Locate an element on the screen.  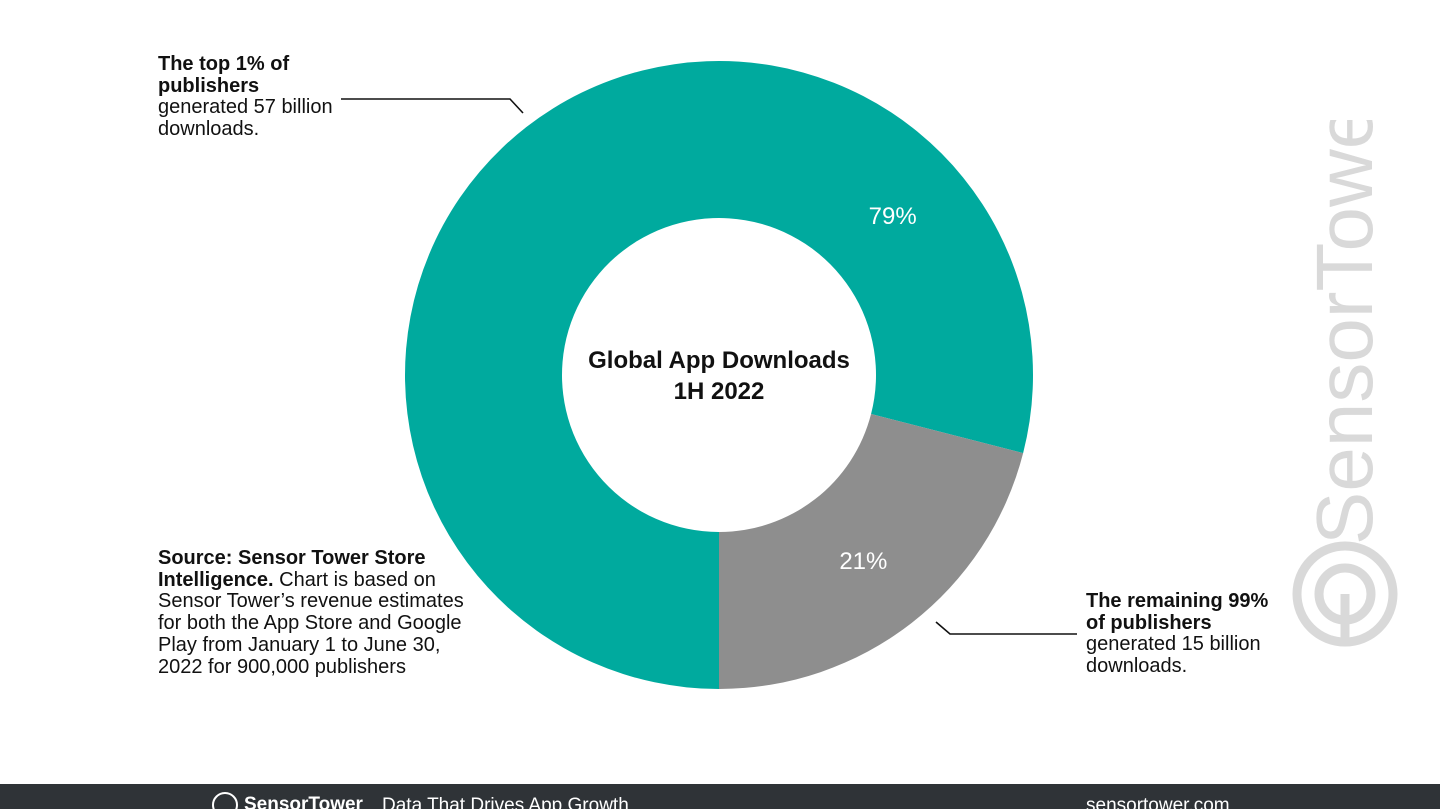
watermark-text: SensorTower is located at coordinates (1344, 332).